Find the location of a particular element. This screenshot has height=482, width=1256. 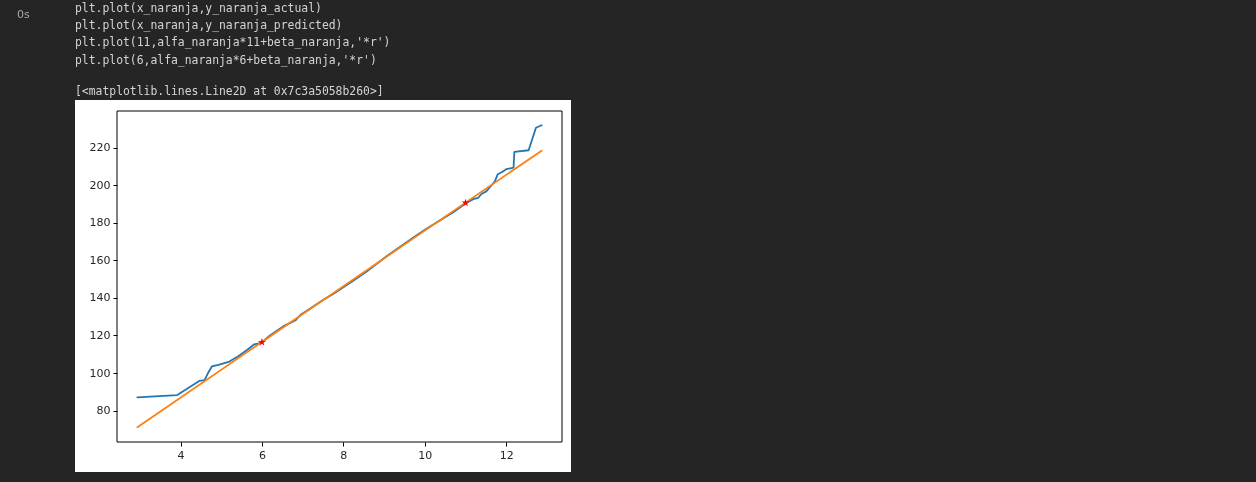

text: plt.plot(11,alfa_naranja*11+beta_naranja,'*r') is located at coordinates (233, 42).